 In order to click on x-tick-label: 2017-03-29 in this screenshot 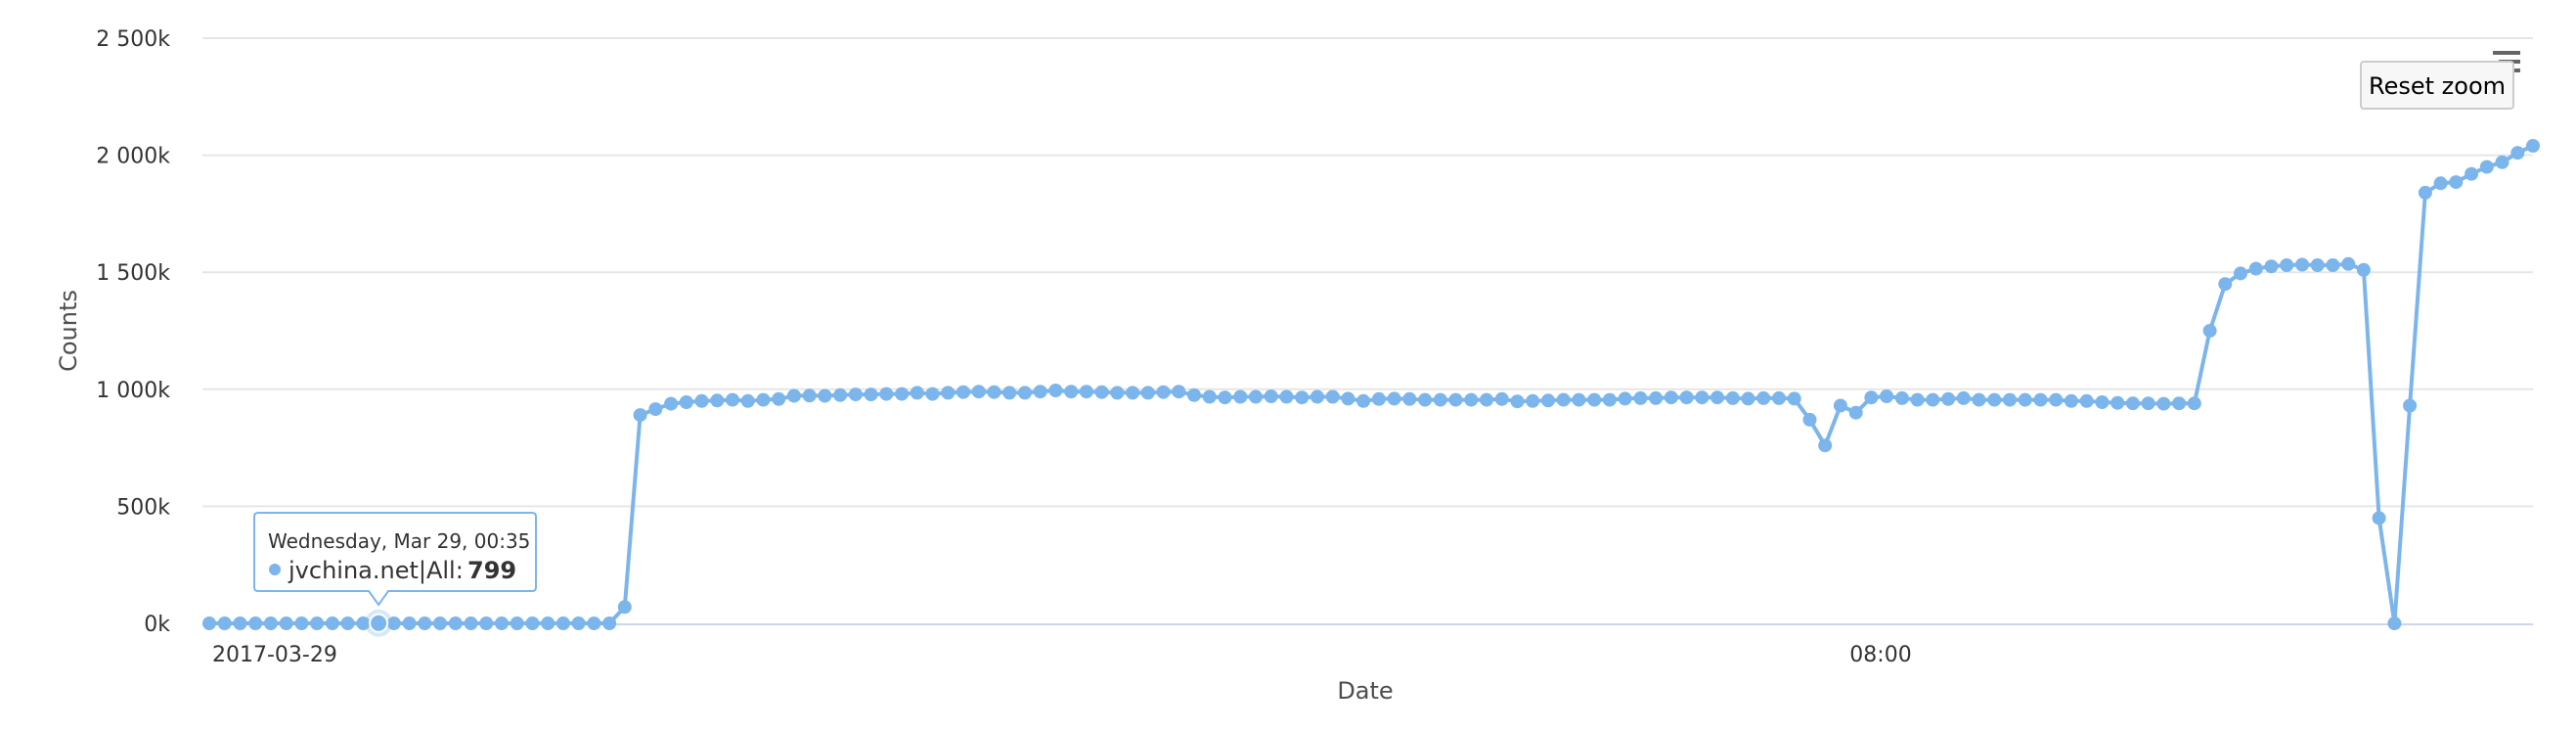, I will do `click(274, 655)`.